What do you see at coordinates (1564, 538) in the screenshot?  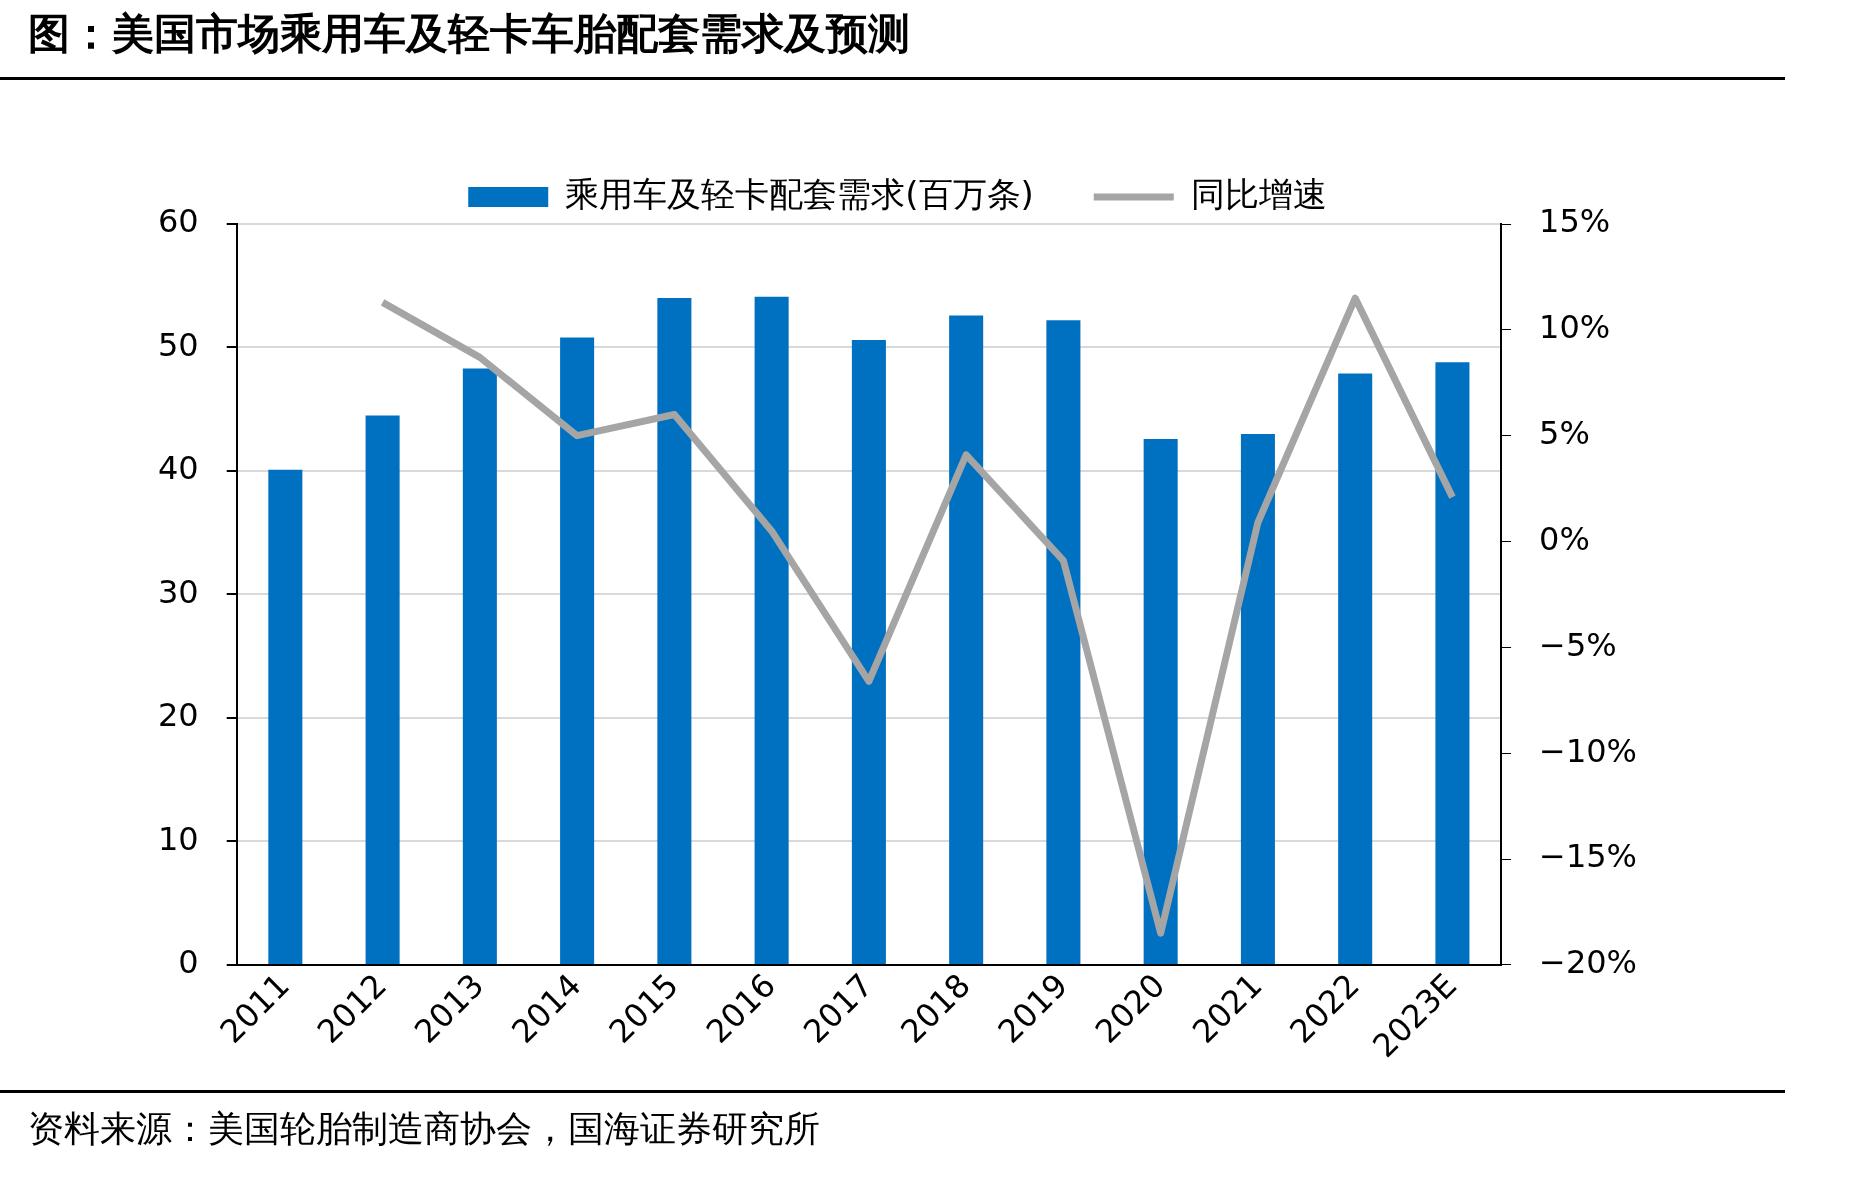 I see `y2-tick-label: 0%` at bounding box center [1564, 538].